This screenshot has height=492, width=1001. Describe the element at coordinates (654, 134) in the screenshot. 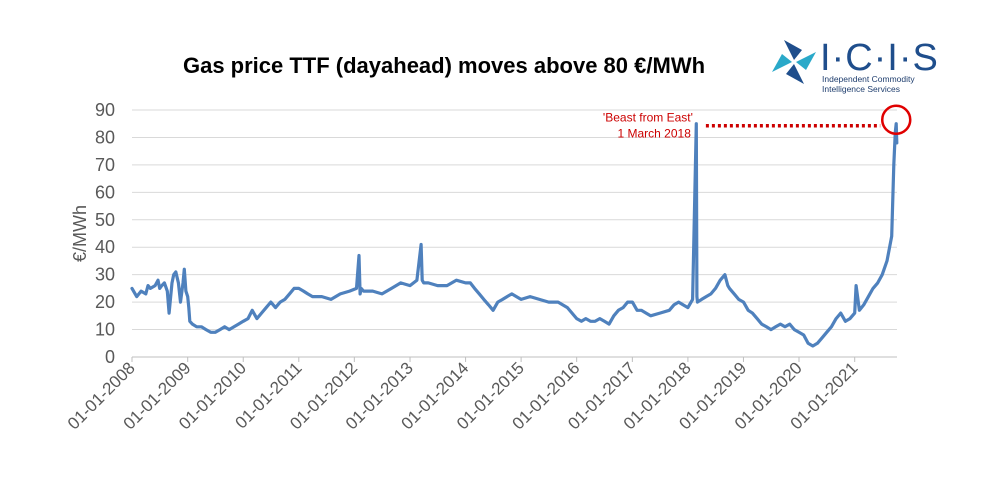

I see `annotation-date: 1 March 2018` at that location.